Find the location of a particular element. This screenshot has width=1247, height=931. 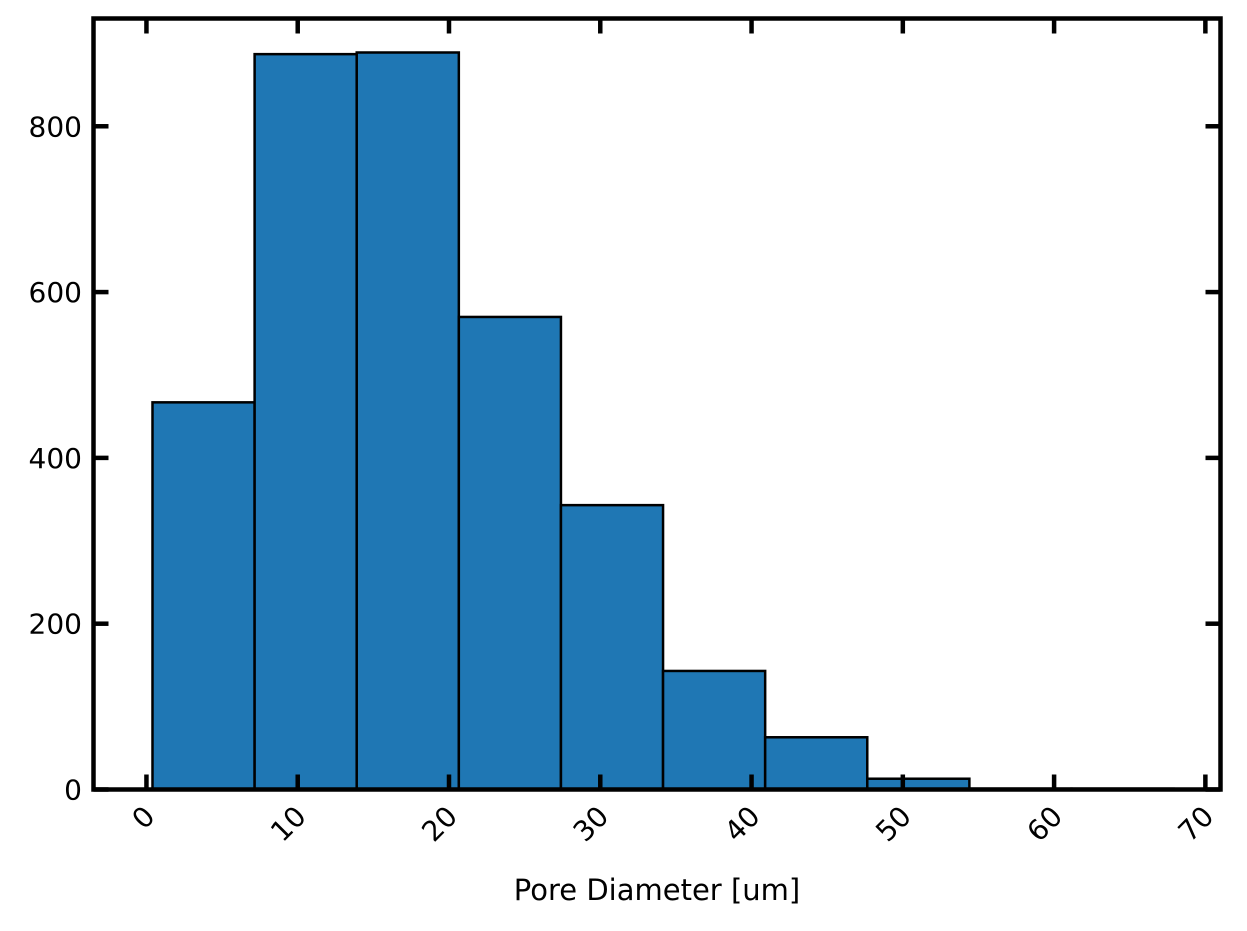

x-tick-label: 40 is located at coordinates (742, 824).